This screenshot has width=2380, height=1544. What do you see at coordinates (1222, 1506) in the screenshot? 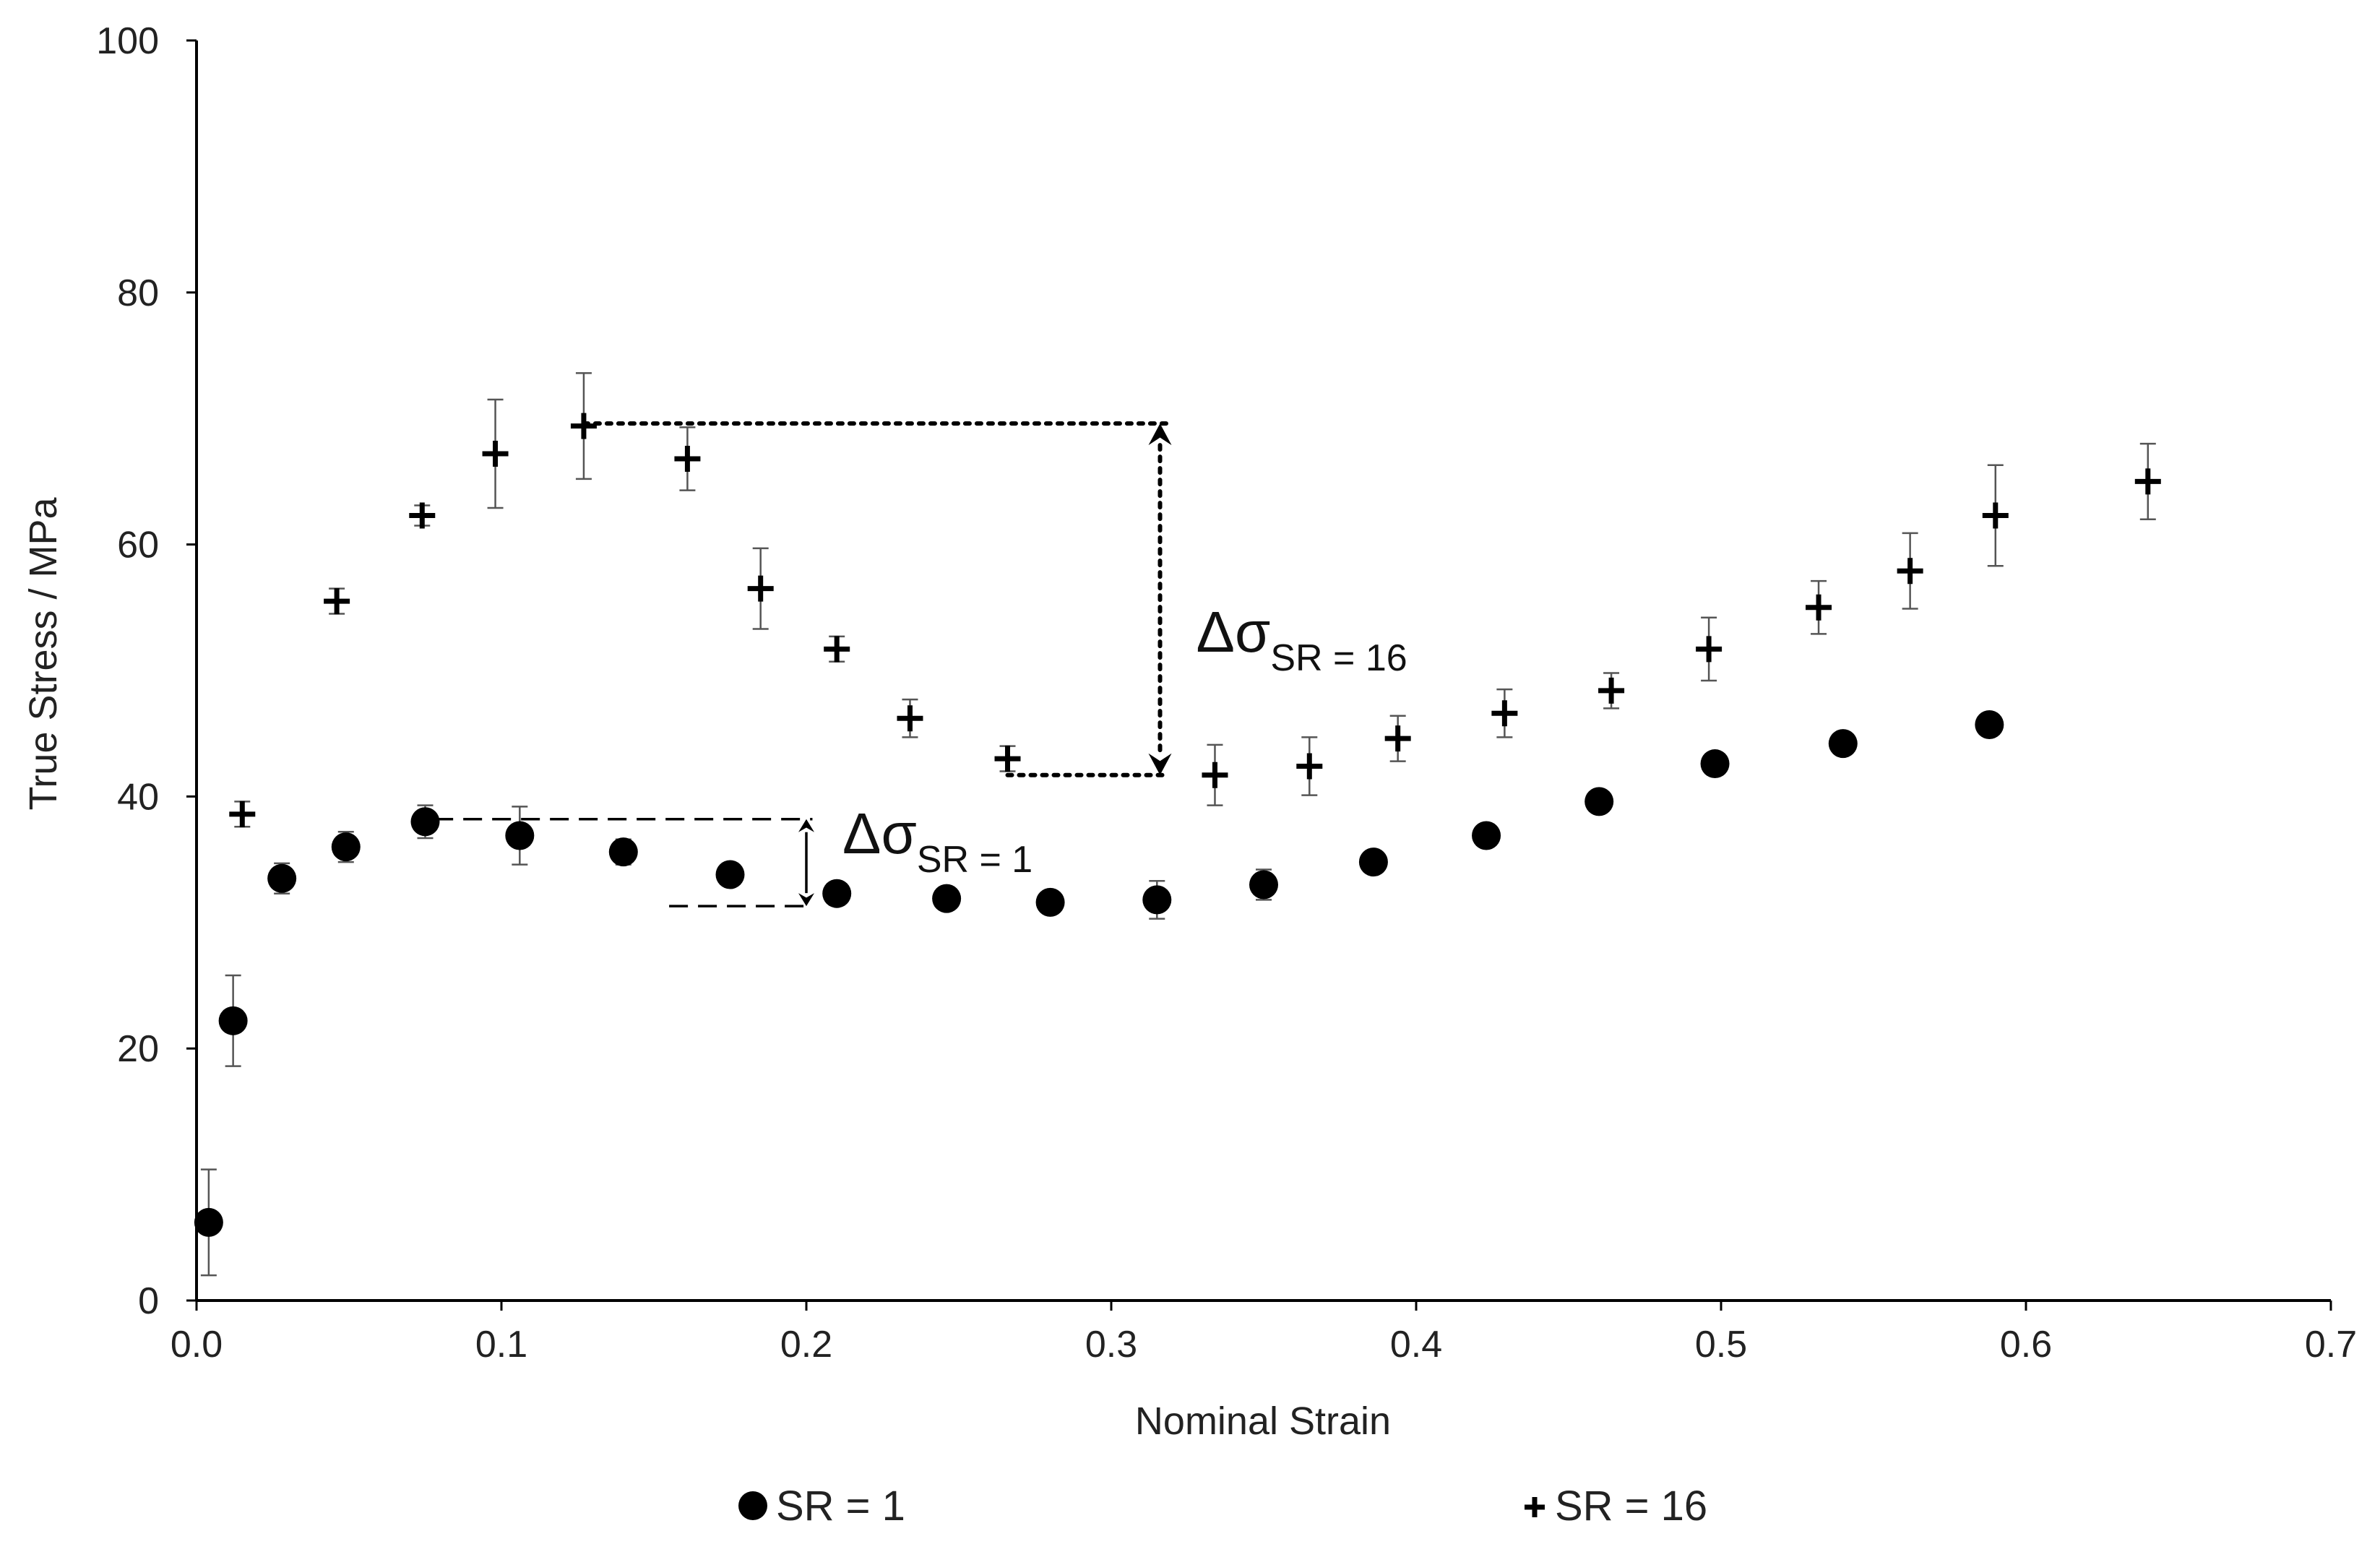
I see `legend: SR = 1 SR = 16` at bounding box center [1222, 1506].